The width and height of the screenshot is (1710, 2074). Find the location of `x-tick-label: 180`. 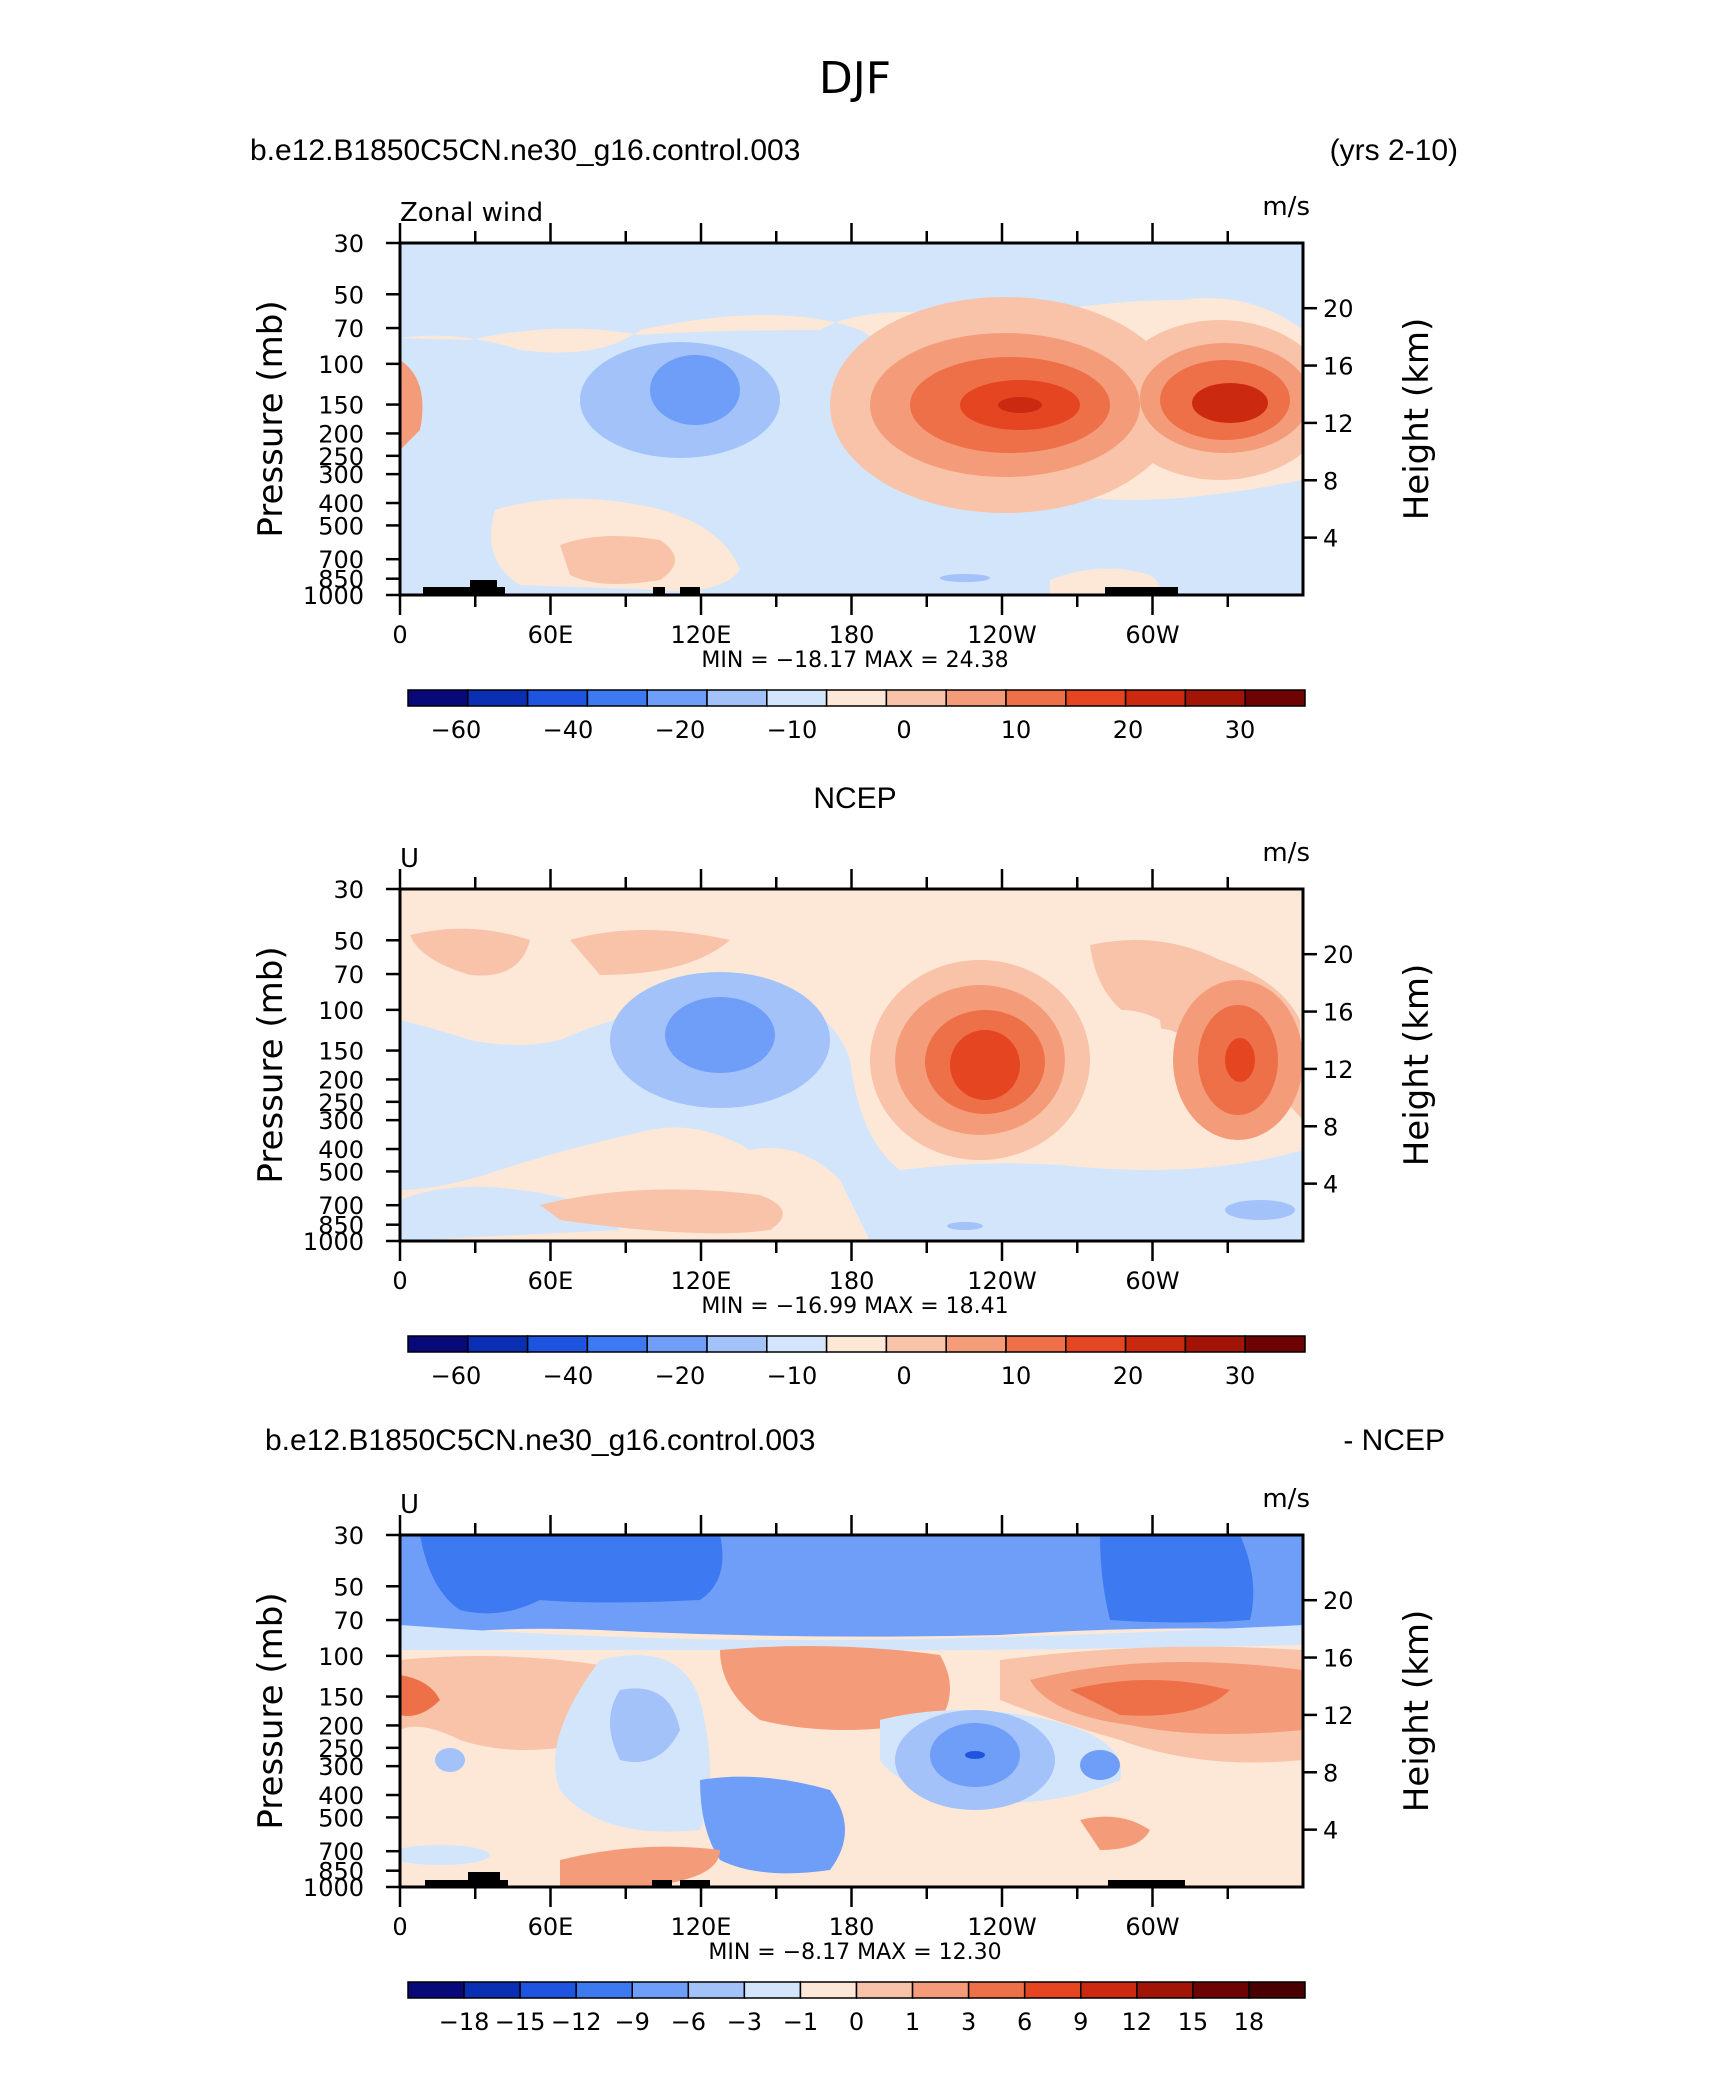

x-tick-label: 180 is located at coordinates (852, 1281).